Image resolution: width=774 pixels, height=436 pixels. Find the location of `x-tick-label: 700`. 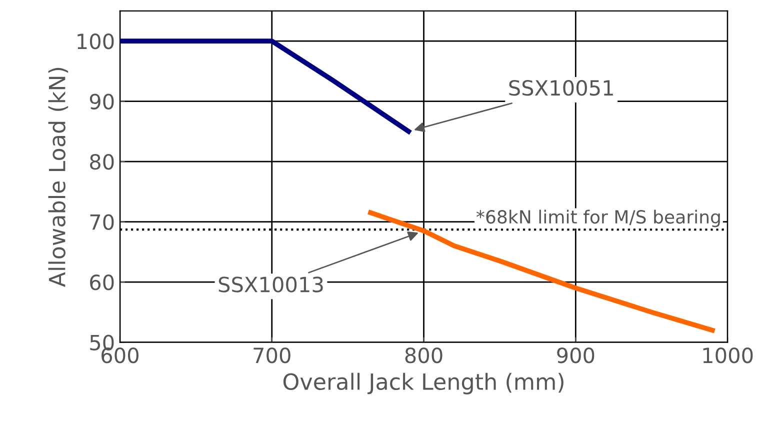

x-tick-label: 700 is located at coordinates (272, 355).